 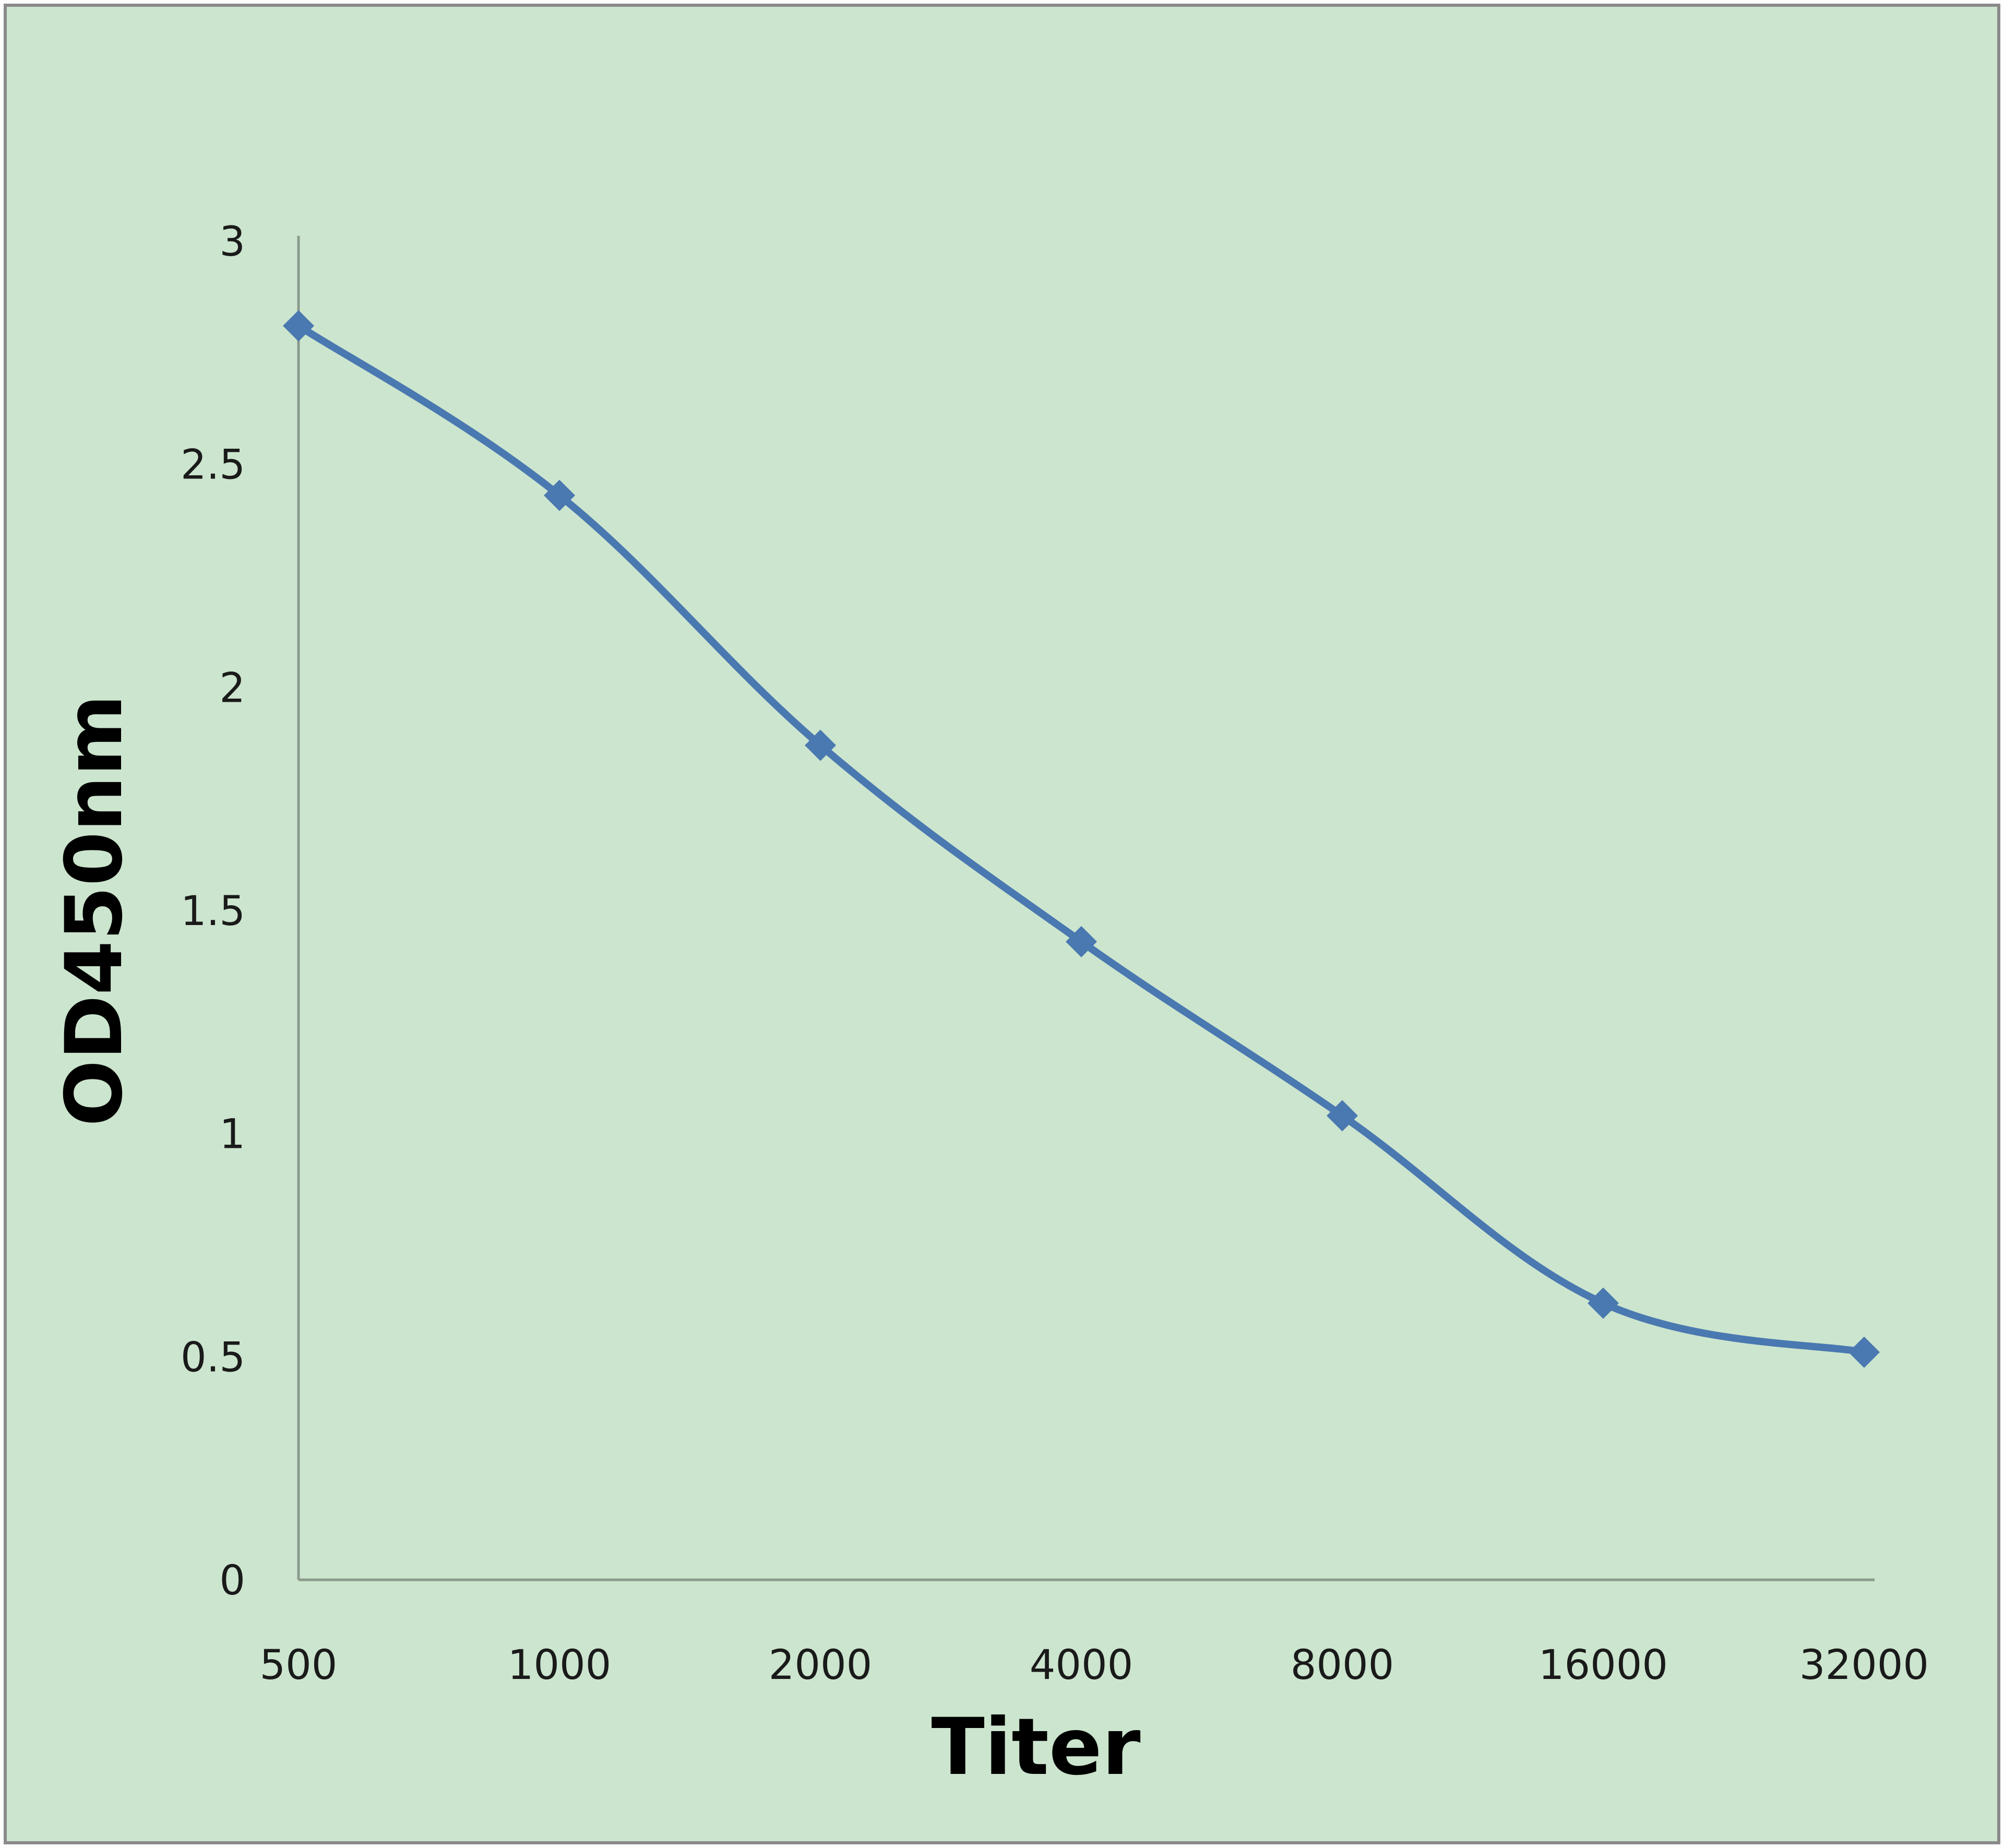 I want to click on x-tick-label: 500, so click(x=299, y=1665).